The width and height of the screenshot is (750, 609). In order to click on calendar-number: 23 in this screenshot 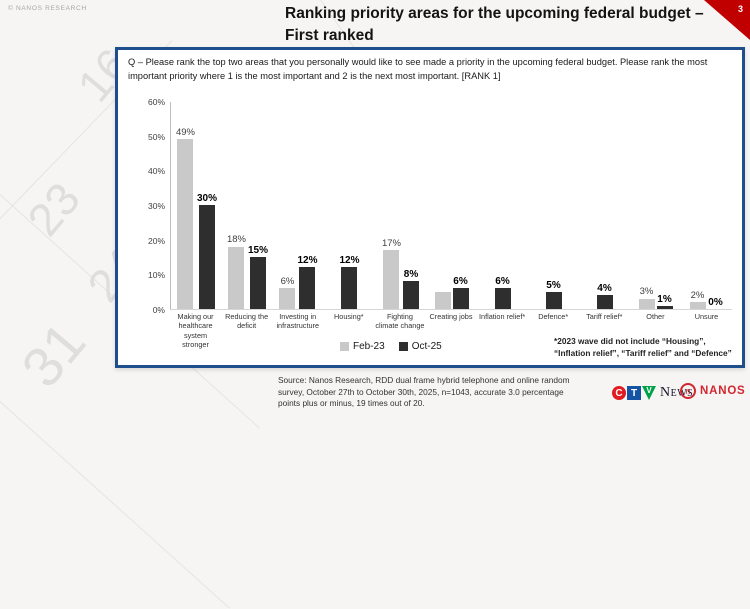, I will do `click(53, 209)`.